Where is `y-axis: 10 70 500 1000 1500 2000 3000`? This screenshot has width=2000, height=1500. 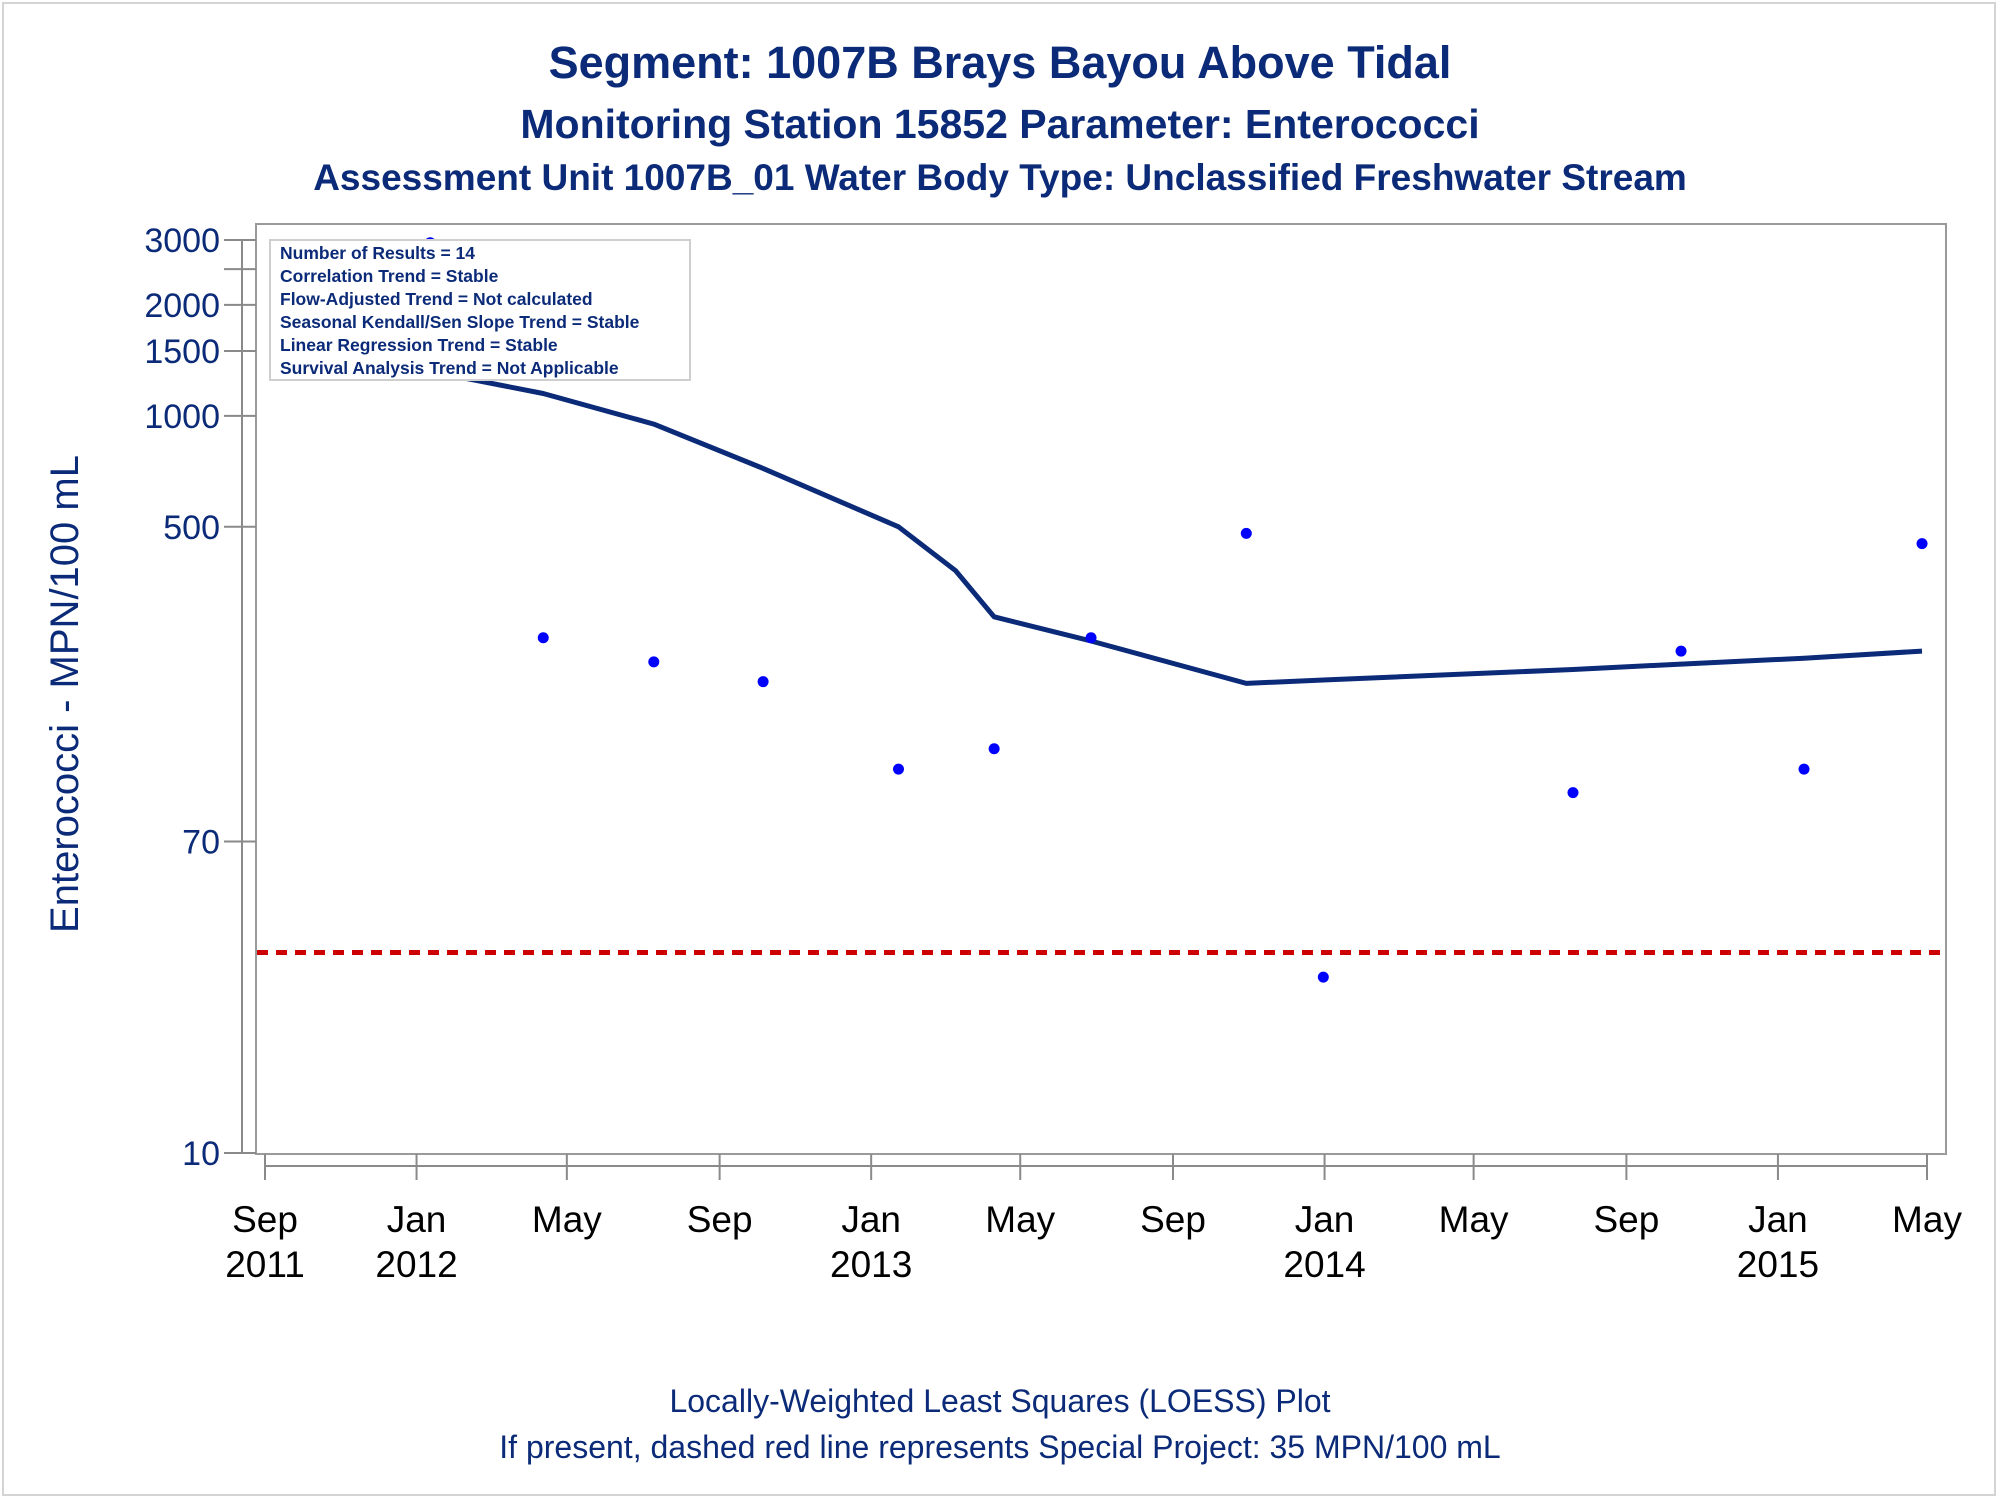
y-axis: 10 70 500 1000 1500 2000 3000 is located at coordinates (200, 697).